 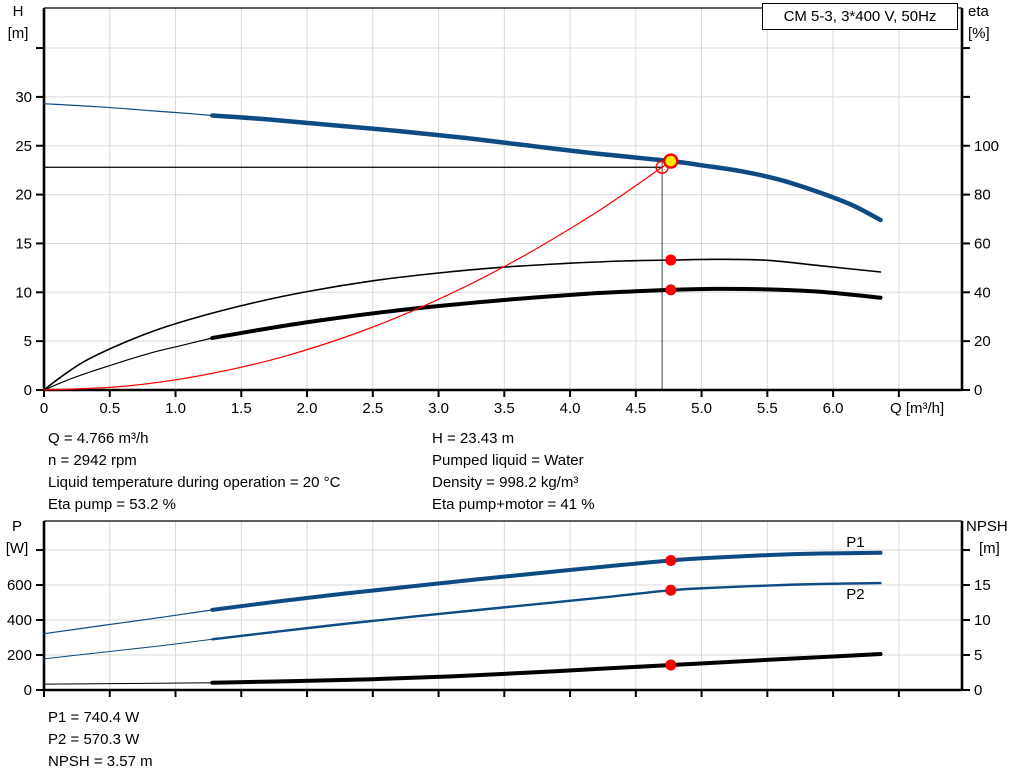 I want to click on info-line-density: Density = 998.2 kg/m³, so click(x=505, y=482).